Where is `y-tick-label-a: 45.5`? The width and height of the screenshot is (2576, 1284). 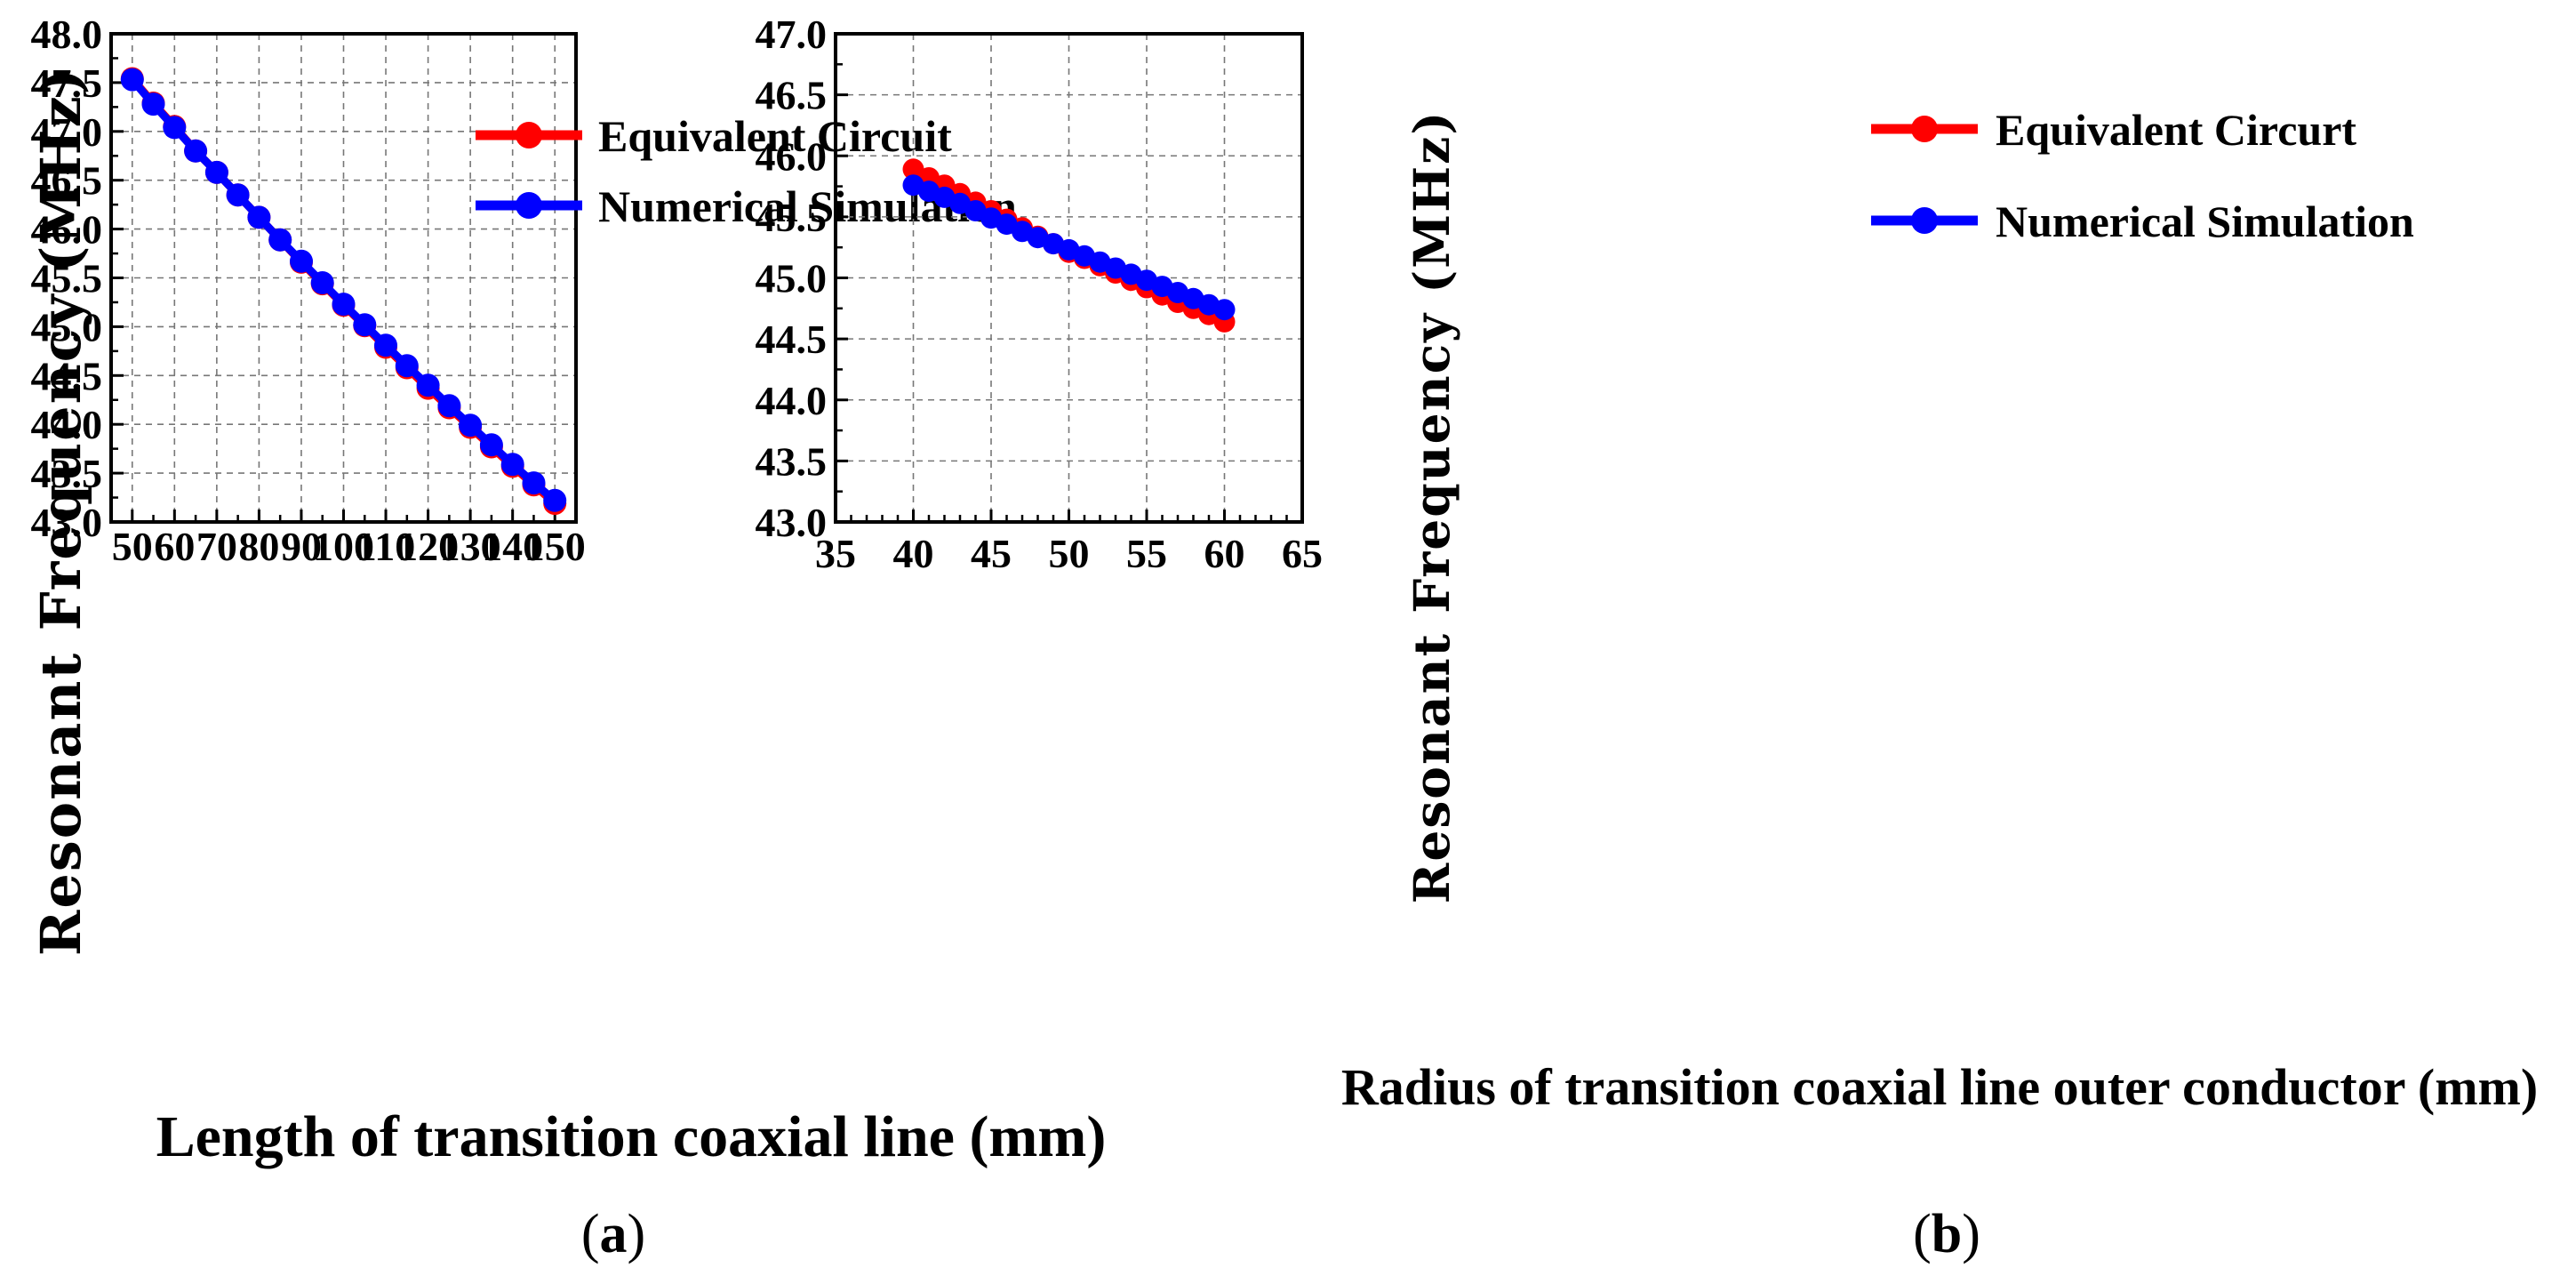 y-tick-label-a: 45.5 is located at coordinates (67, 278).